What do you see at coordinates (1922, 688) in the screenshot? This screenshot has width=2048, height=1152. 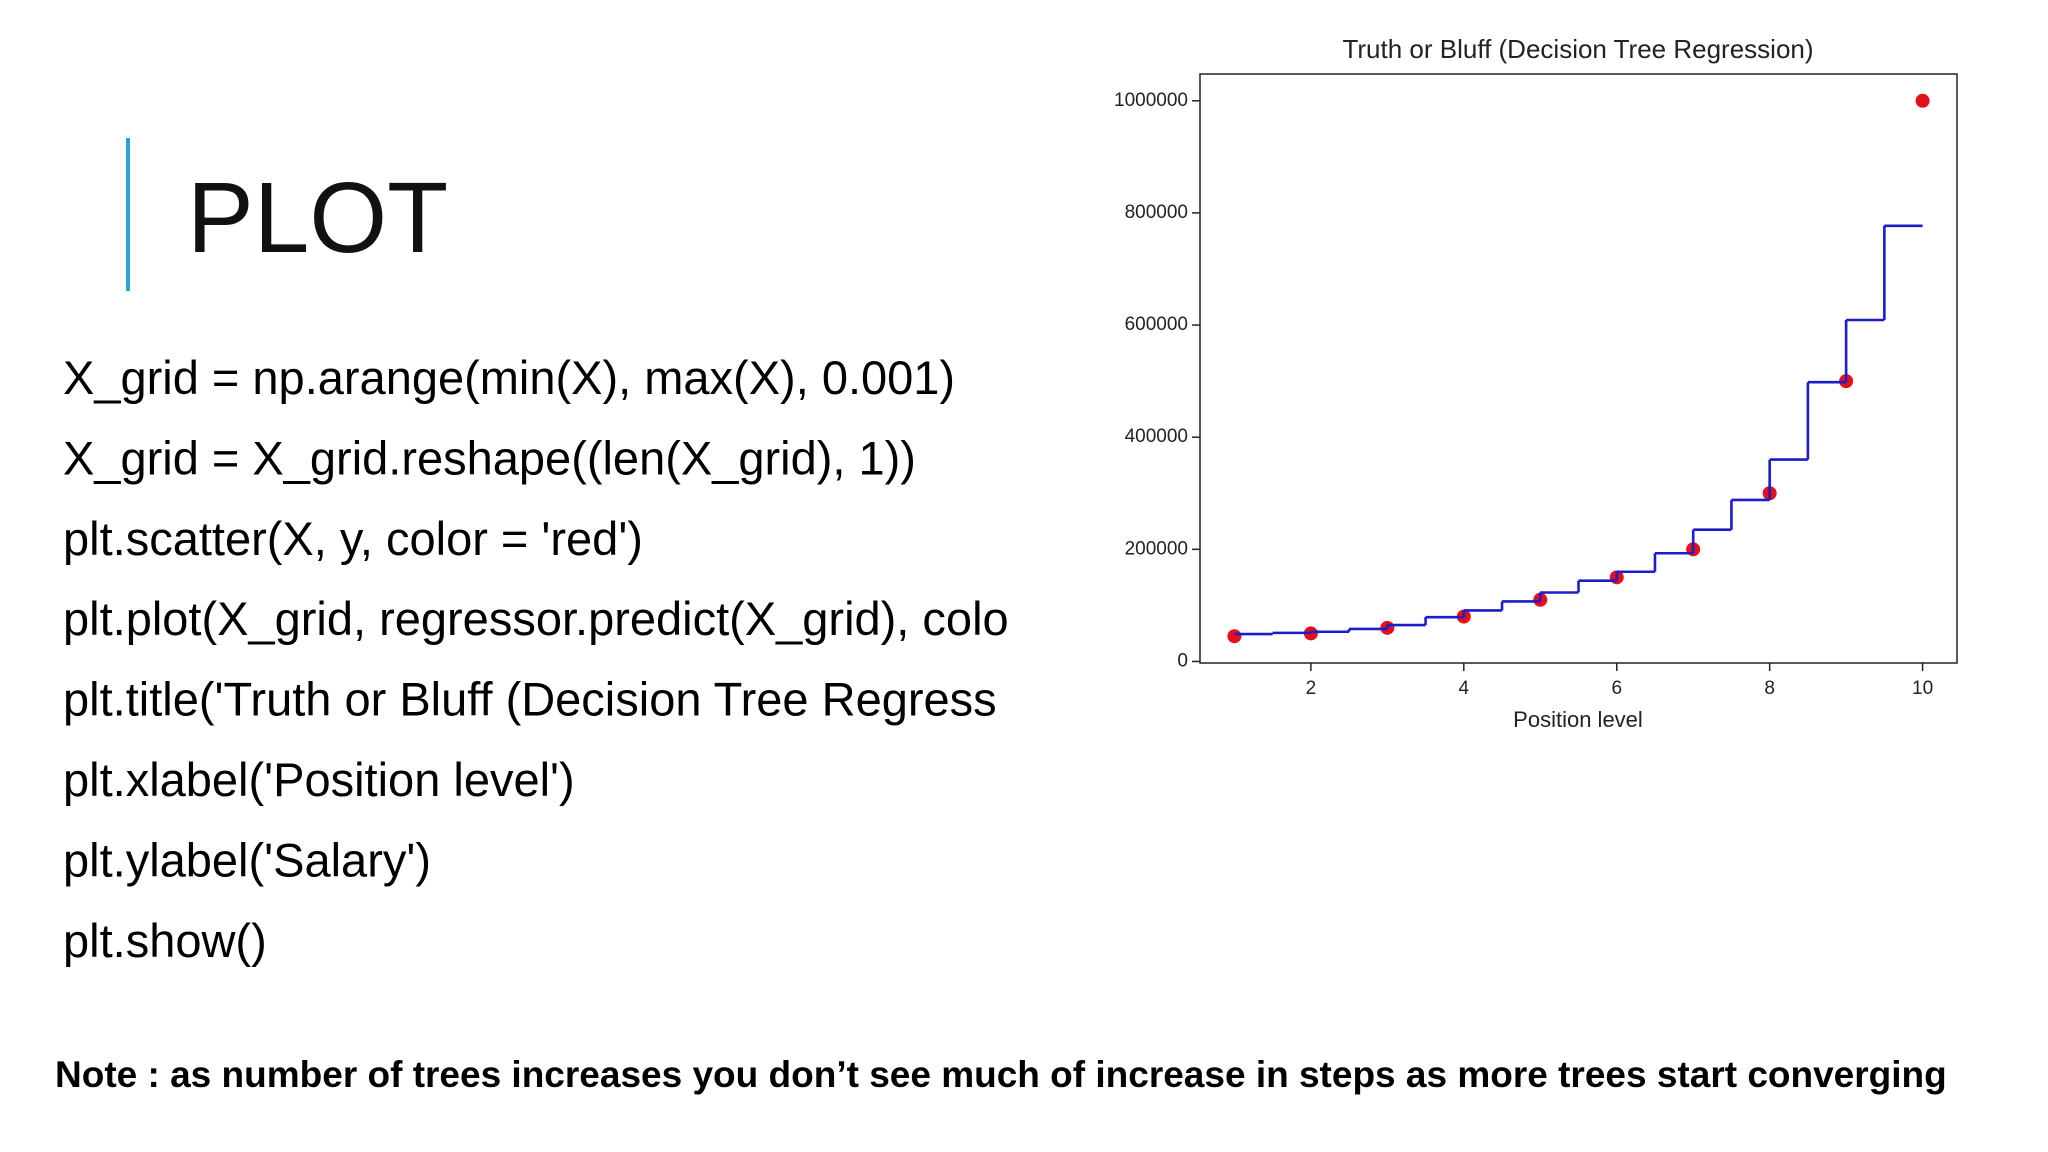 I see `x-tick-label: 10` at bounding box center [1922, 688].